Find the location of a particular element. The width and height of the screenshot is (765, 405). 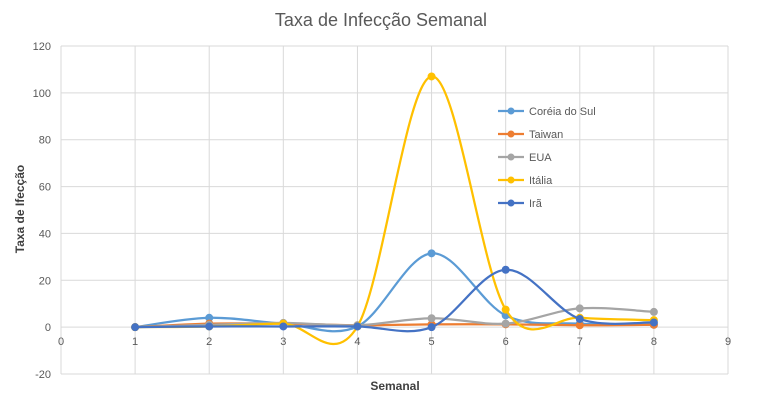

x-tick-label: 3 is located at coordinates (283, 342).